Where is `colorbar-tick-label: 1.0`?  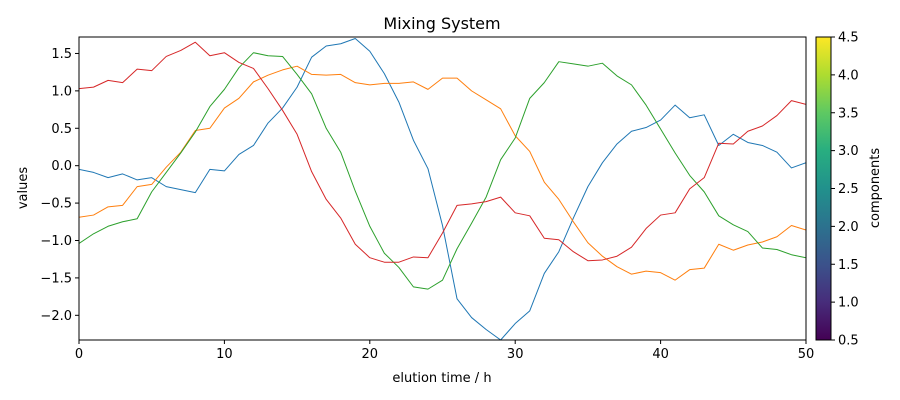
colorbar-tick-label: 1.0 is located at coordinates (848, 303).